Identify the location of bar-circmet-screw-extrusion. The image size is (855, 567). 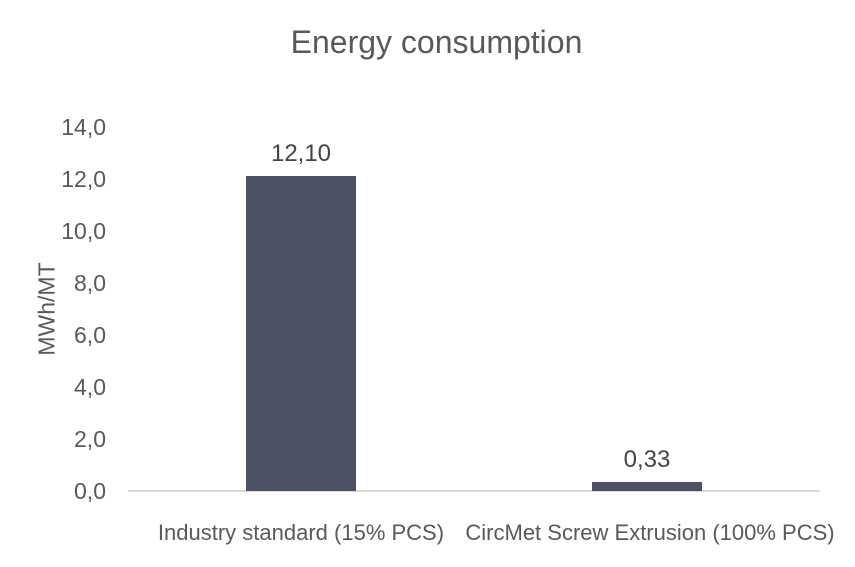
(647, 486).